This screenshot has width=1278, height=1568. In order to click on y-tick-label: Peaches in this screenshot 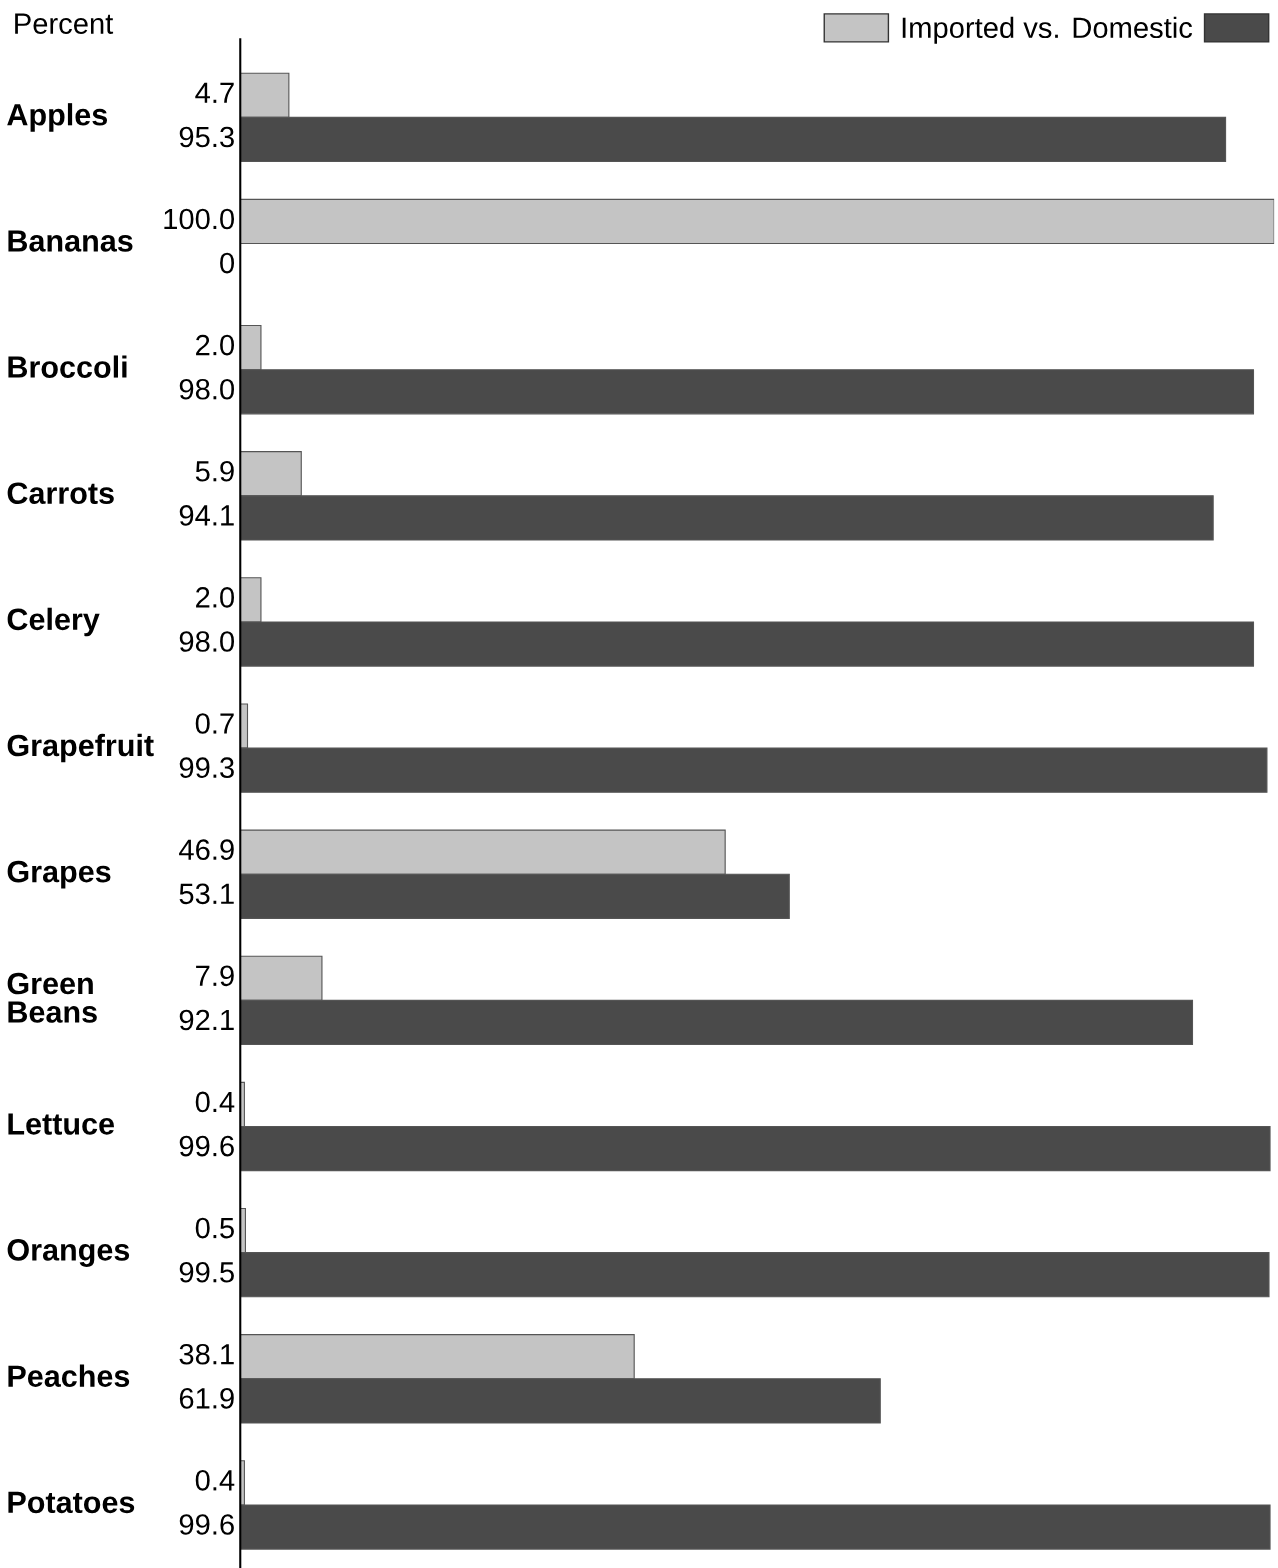, I will do `click(69, 1375)`.